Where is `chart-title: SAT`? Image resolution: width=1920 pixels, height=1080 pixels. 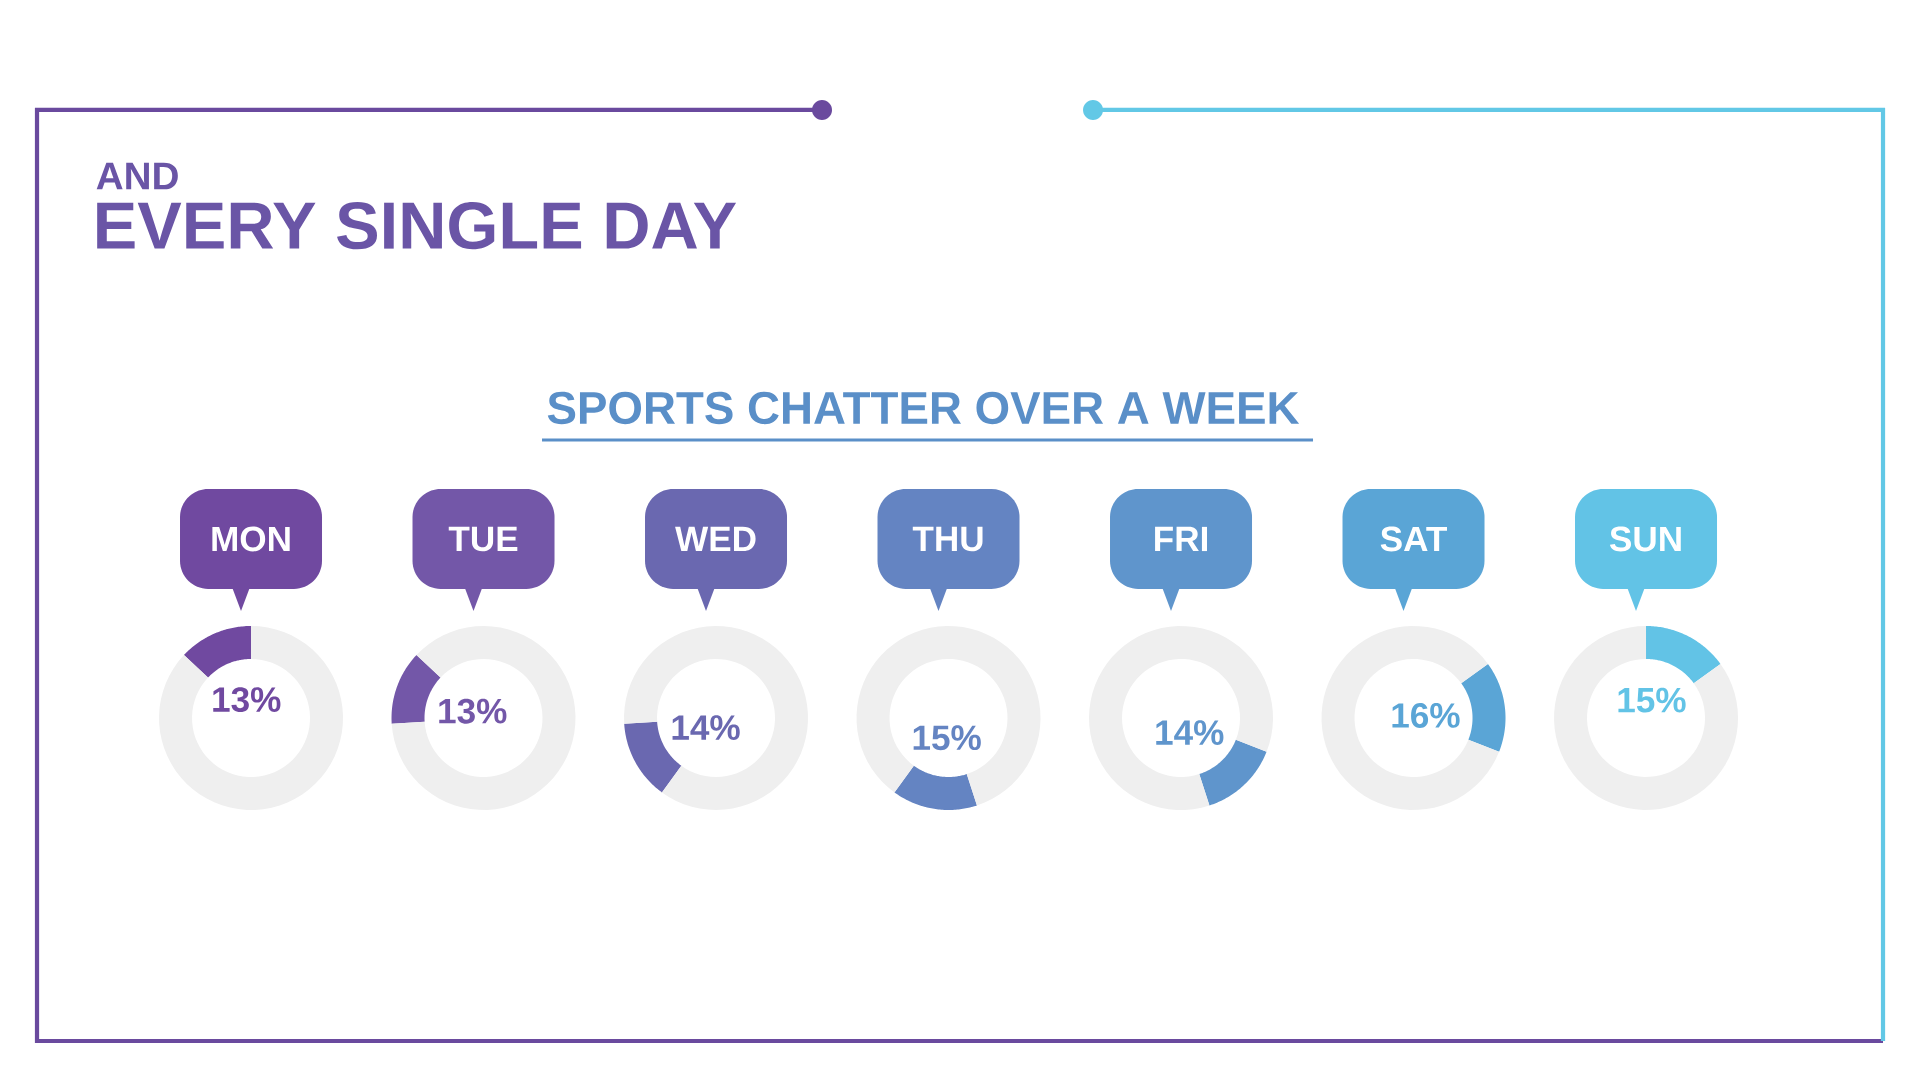
chart-title: SAT is located at coordinates (1413, 539).